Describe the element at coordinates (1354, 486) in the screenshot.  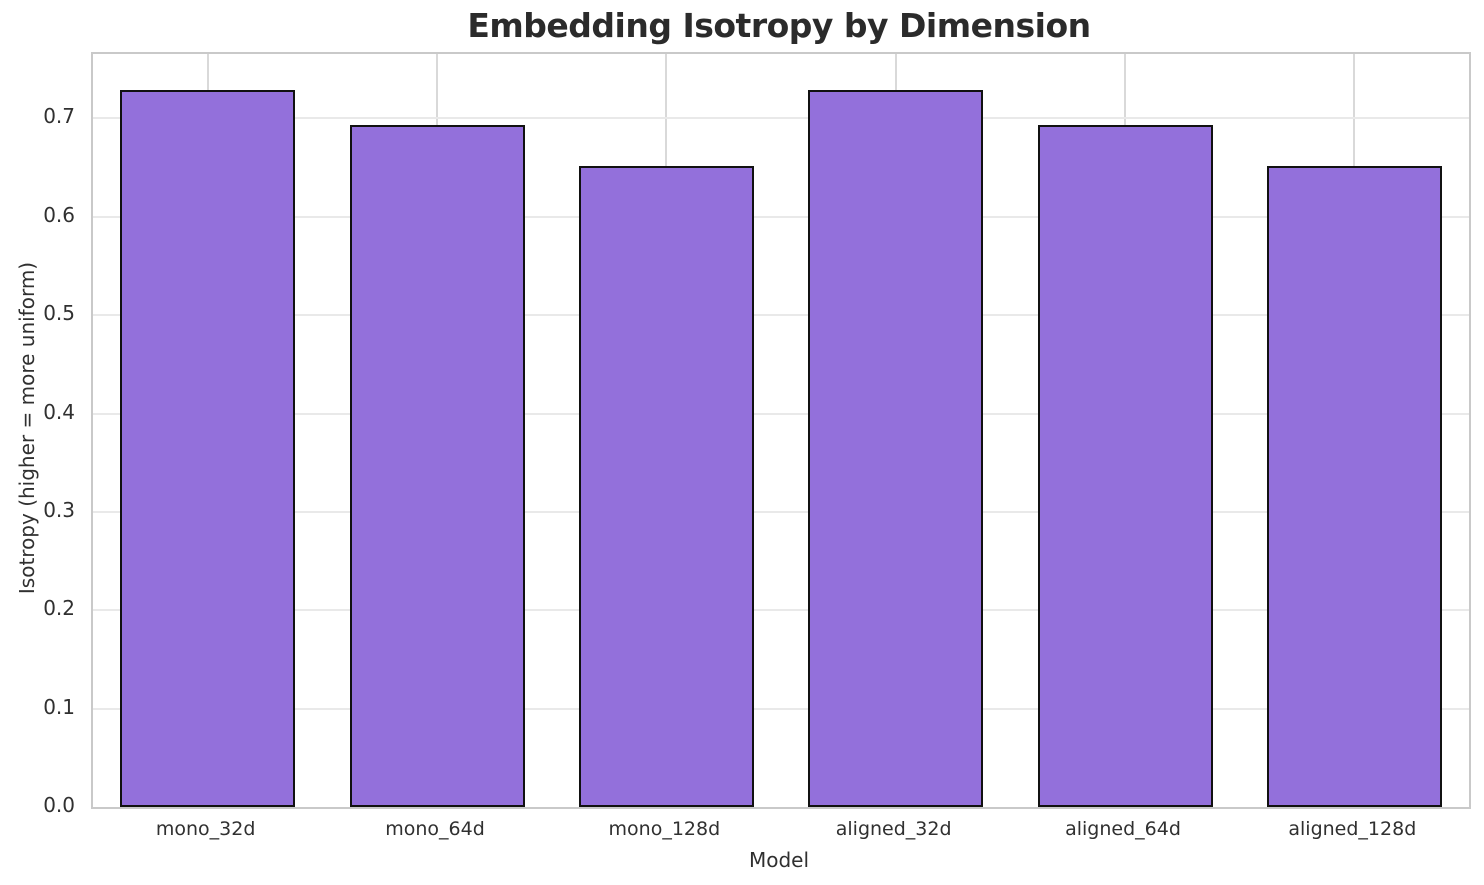
I see `bar-aligned_128d` at that location.